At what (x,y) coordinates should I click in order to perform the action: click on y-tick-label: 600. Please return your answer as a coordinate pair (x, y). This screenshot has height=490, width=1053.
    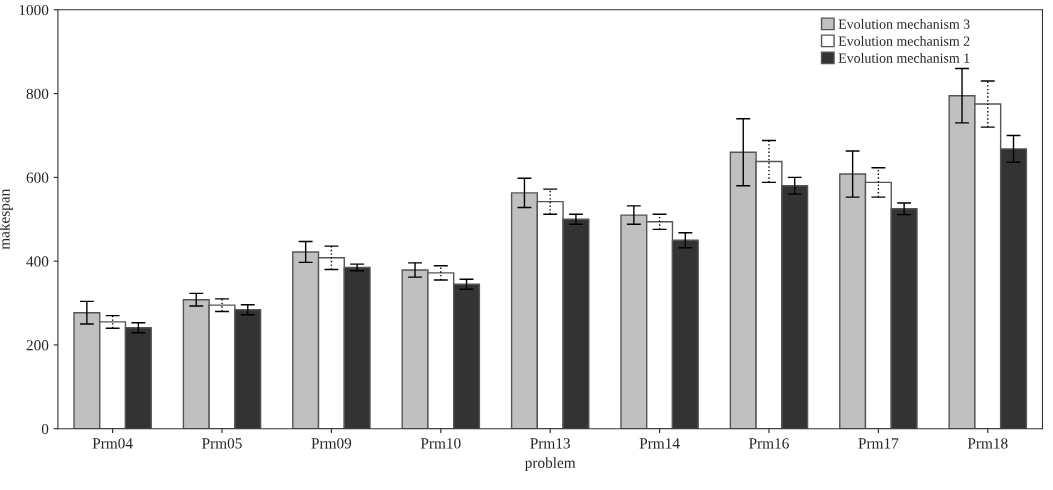
    Looking at the image, I should click on (37, 177).